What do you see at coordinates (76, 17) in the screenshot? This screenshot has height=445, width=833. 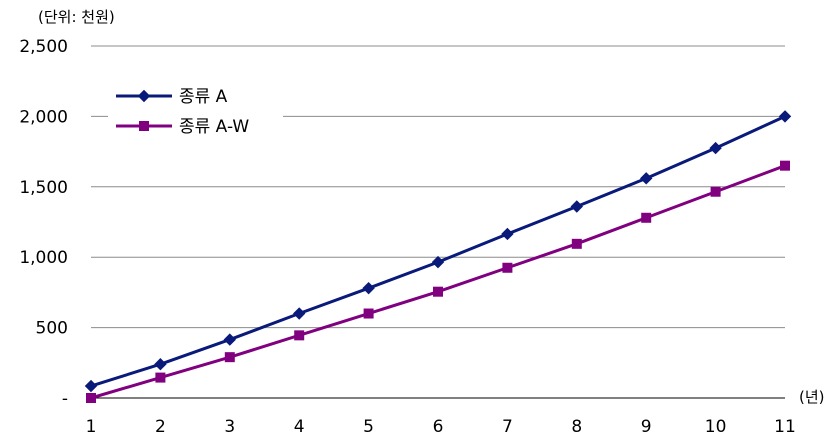 I see `unit-label: (단위: 천원)` at bounding box center [76, 17].